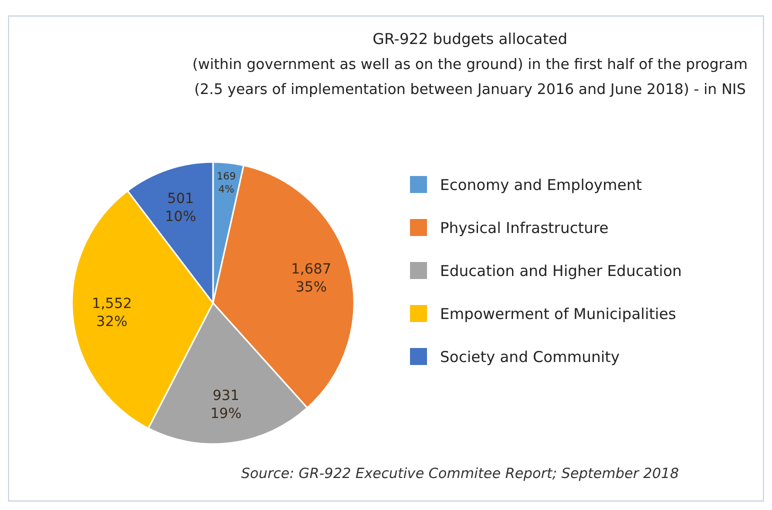 This screenshot has height=510, width=772. I want to click on data-label: 1,552 32%, so click(112, 313).